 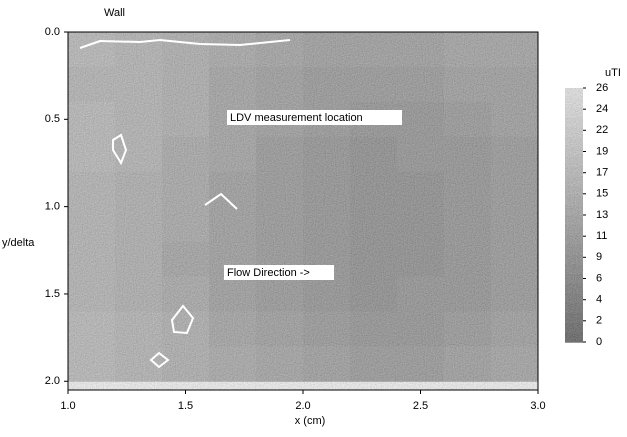 I want to click on annotation: Flow Direction ->, so click(x=268, y=273).